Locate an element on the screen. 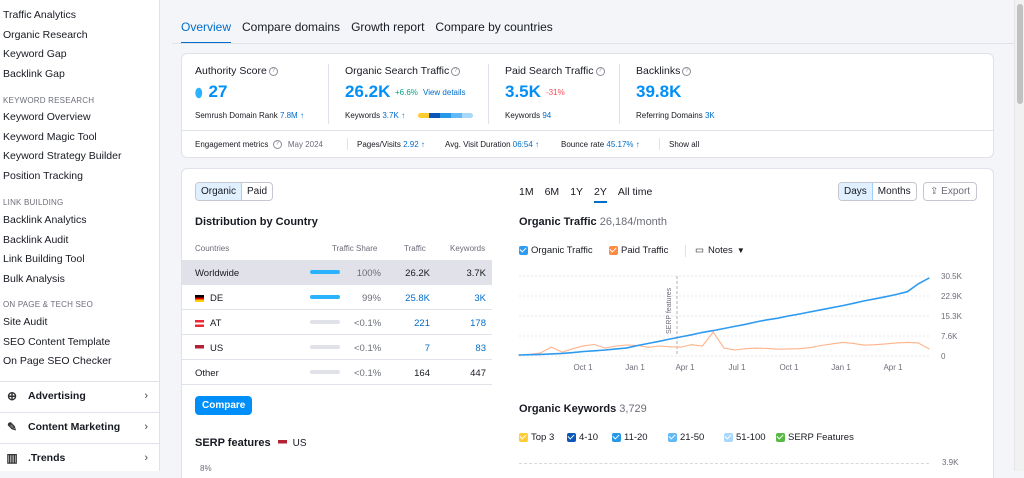 The height and width of the screenshot is (478, 1024). table-row: DE 99% 25.8K 3K is located at coordinates (337, 297).